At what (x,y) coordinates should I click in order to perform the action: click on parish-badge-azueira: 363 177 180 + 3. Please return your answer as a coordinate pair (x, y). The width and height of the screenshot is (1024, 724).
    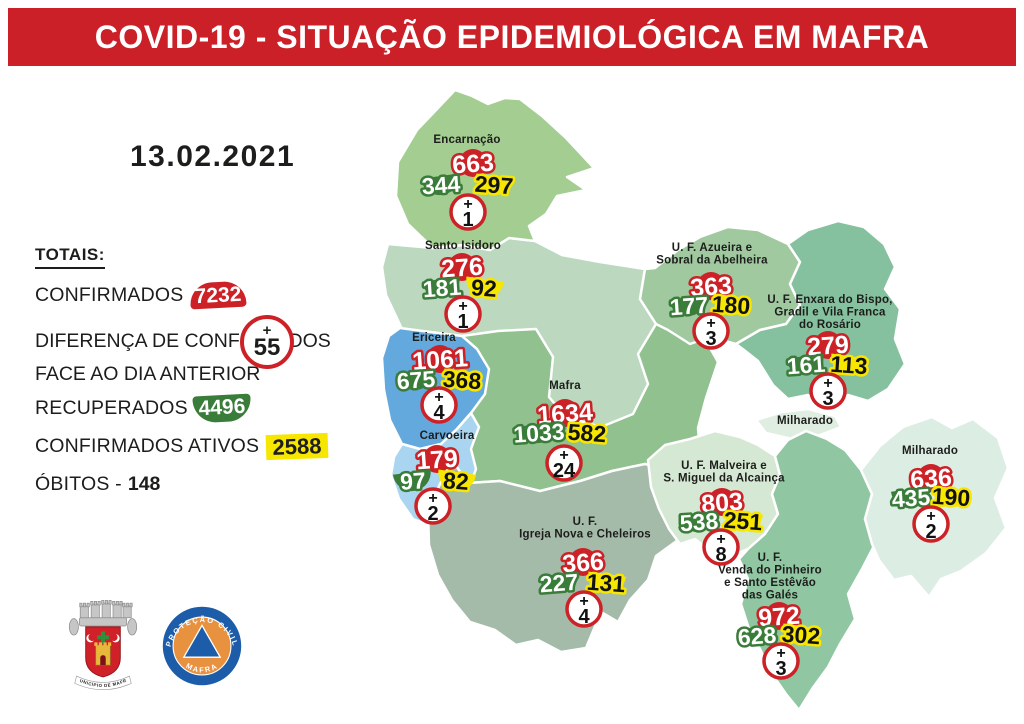
    Looking at the image, I should click on (709, 309).